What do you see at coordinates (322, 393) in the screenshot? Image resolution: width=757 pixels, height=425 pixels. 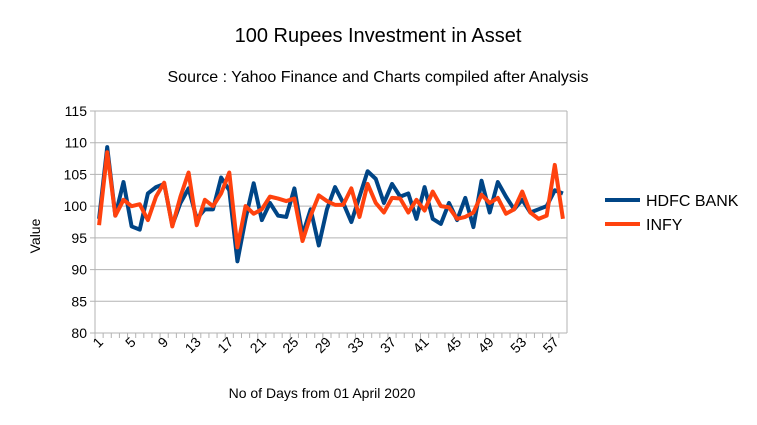 I see `x-axis-label: No of Days from 01 April 2020` at bounding box center [322, 393].